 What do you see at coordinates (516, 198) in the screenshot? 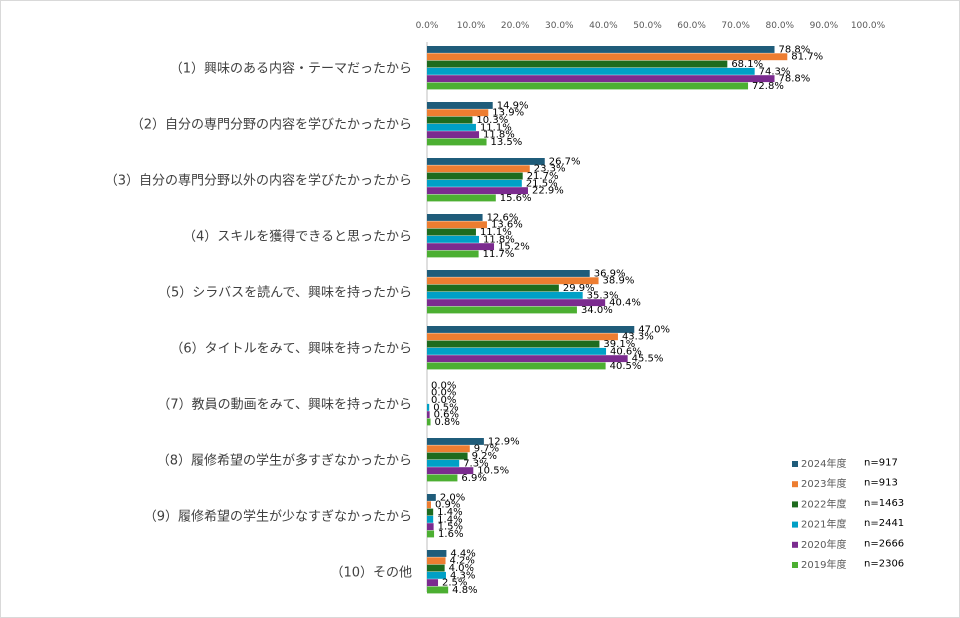
I see `data-label: 15.6%` at bounding box center [516, 198].